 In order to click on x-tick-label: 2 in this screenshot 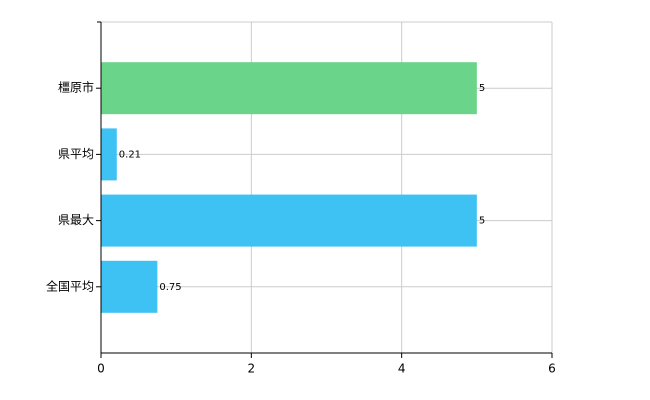, I will do `click(252, 369)`.